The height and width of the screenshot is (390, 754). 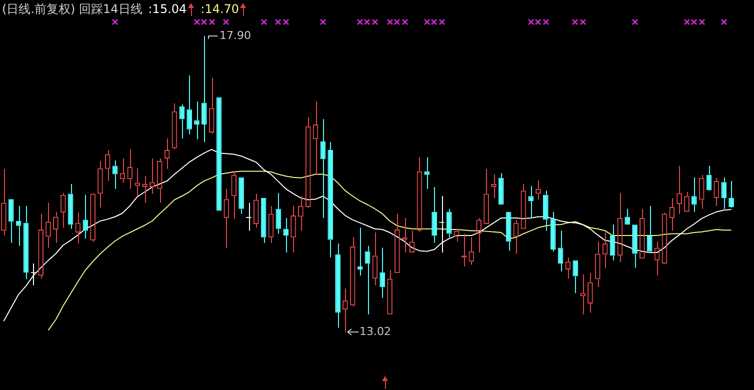 I want to click on text: :14.70, so click(x=220, y=9).